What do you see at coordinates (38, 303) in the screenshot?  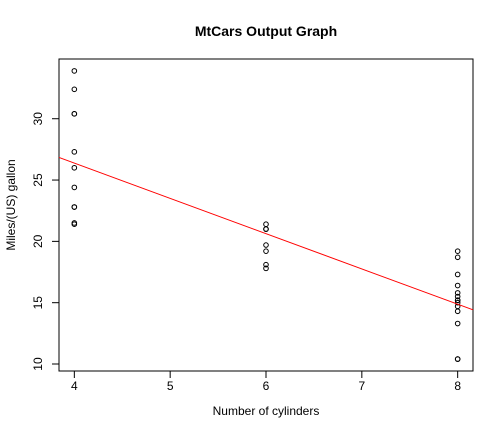 I see `y-tick-label: 15` at bounding box center [38, 303].